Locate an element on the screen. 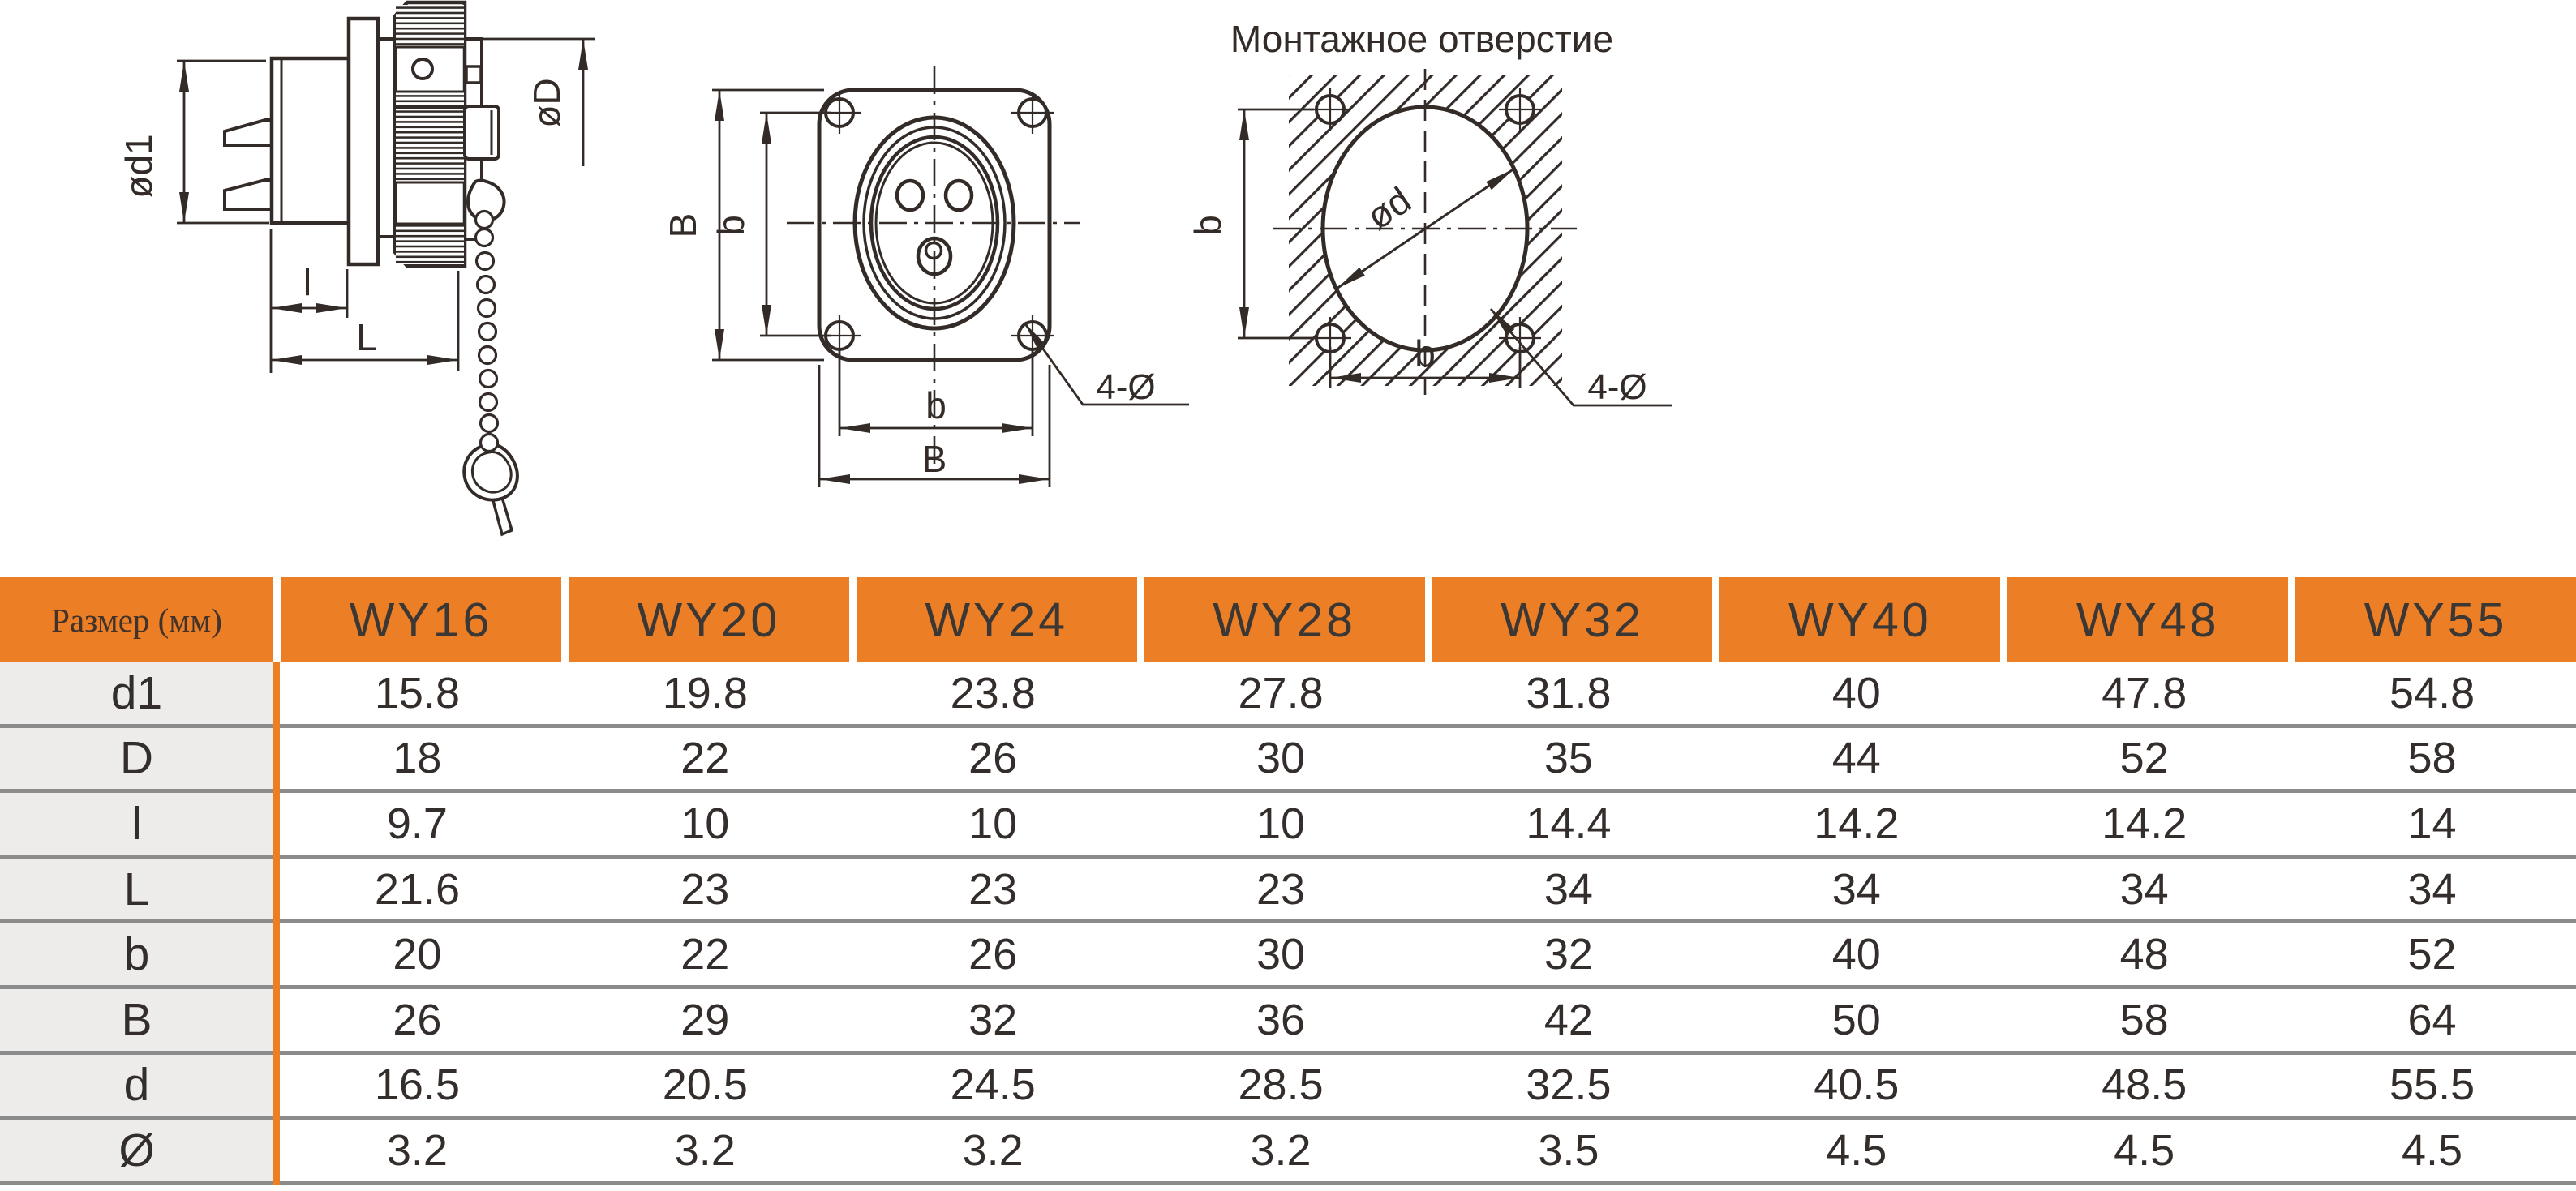 The width and height of the screenshot is (2576, 1191). model-header-wy20: WY20 is located at coordinates (708, 619).